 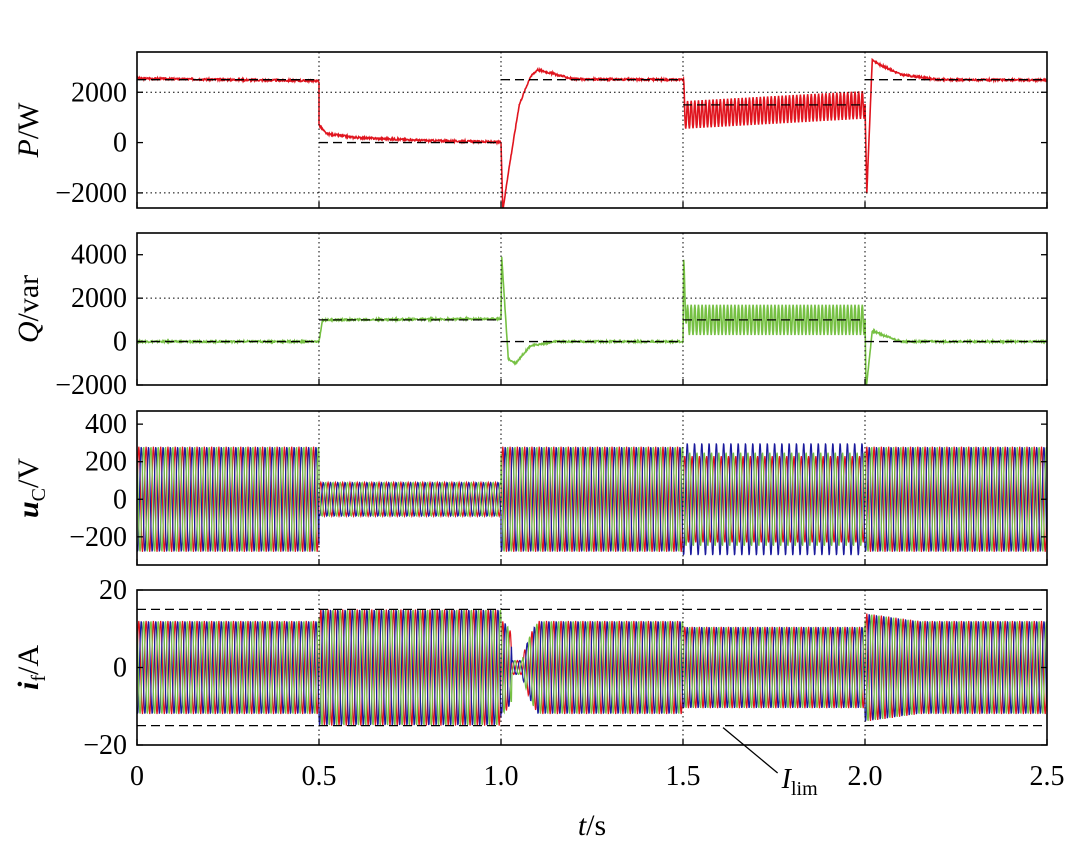 I want to click on ytick-label: 200, so click(x=106, y=462).